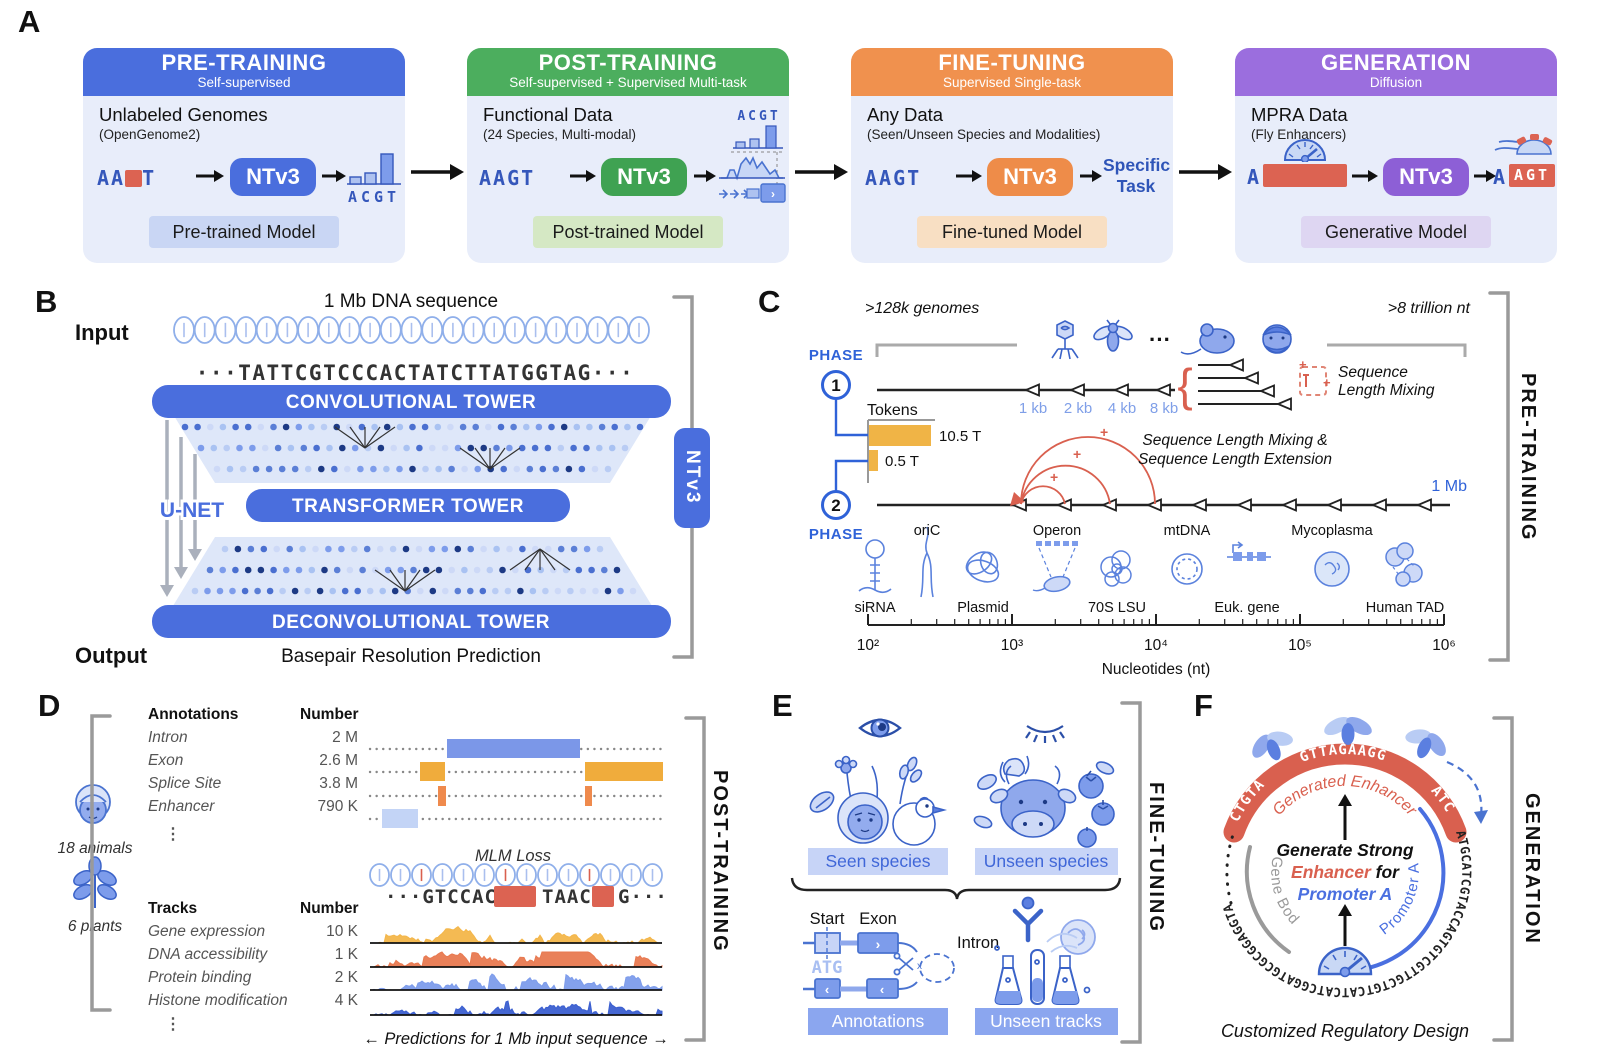 Image resolution: width=1600 pixels, height=1062 pixels. I want to click on generation-arrow, so click(1464, 788).